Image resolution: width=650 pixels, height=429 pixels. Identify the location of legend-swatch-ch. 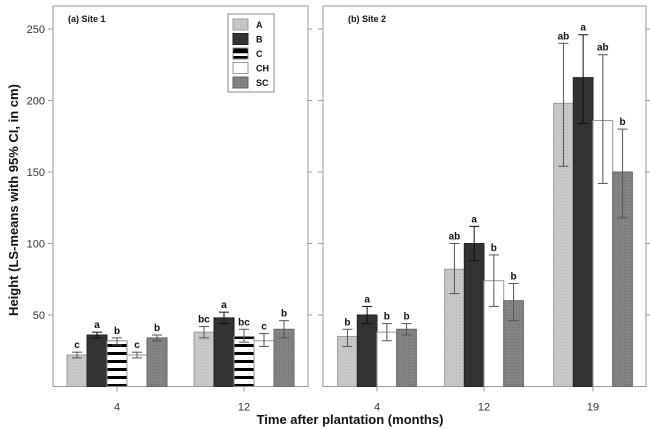
(240, 68).